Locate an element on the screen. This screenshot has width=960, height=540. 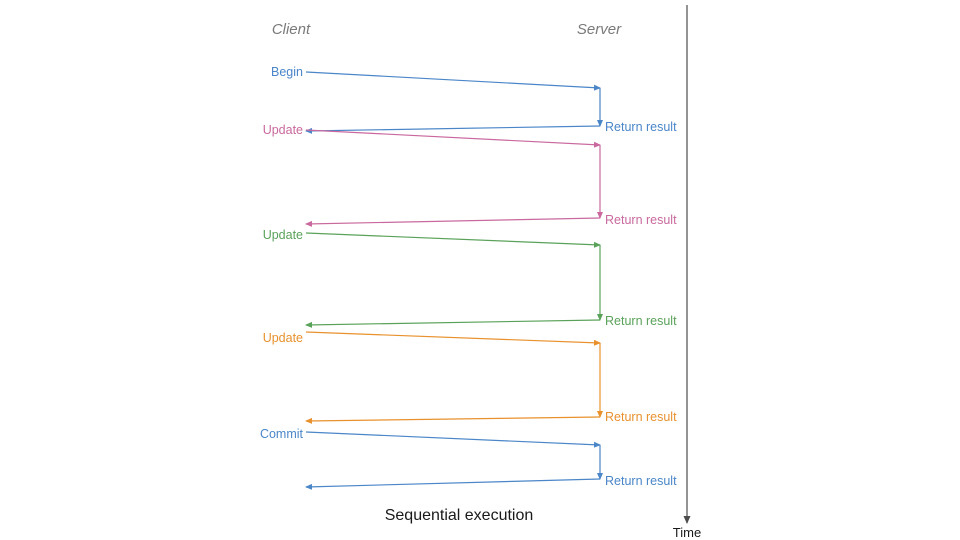
transaction-begin: Begin Return result is located at coordinates (474, 99).